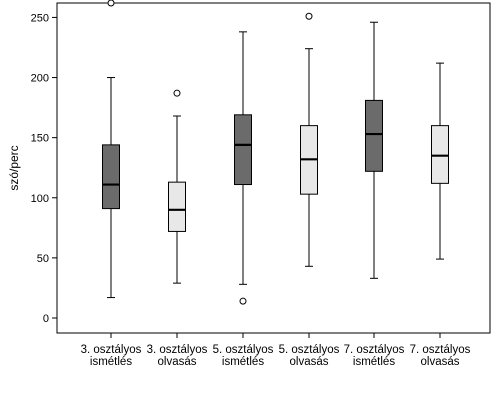 The image size is (500, 405). What do you see at coordinates (40, 79) in the screenshot?
I see `y-tick-label: 200` at bounding box center [40, 79].